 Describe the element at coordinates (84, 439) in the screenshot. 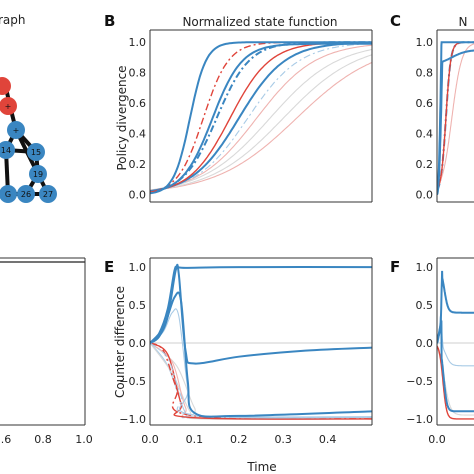

I see `panel-d-xtick: 1.0` at that location.